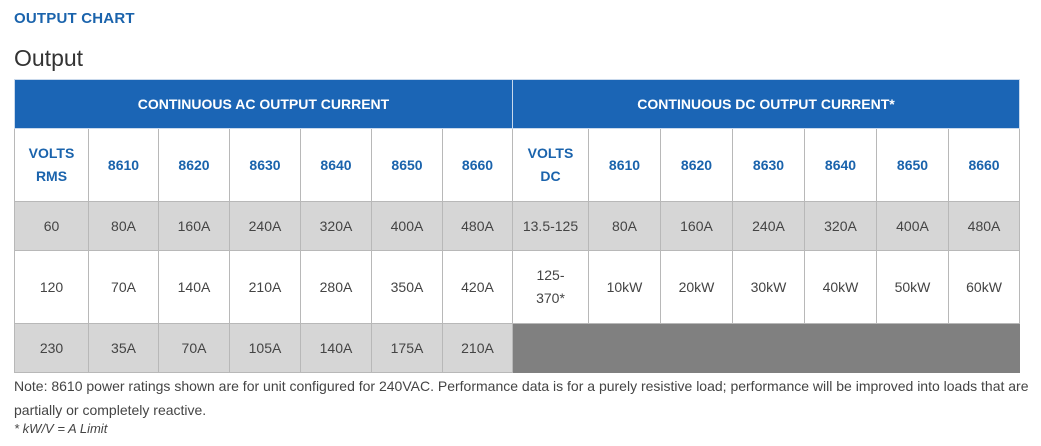 This screenshot has width=1041, height=446. Describe the element at coordinates (407, 165) in the screenshot. I see `ac-model-header: 8650` at that location.